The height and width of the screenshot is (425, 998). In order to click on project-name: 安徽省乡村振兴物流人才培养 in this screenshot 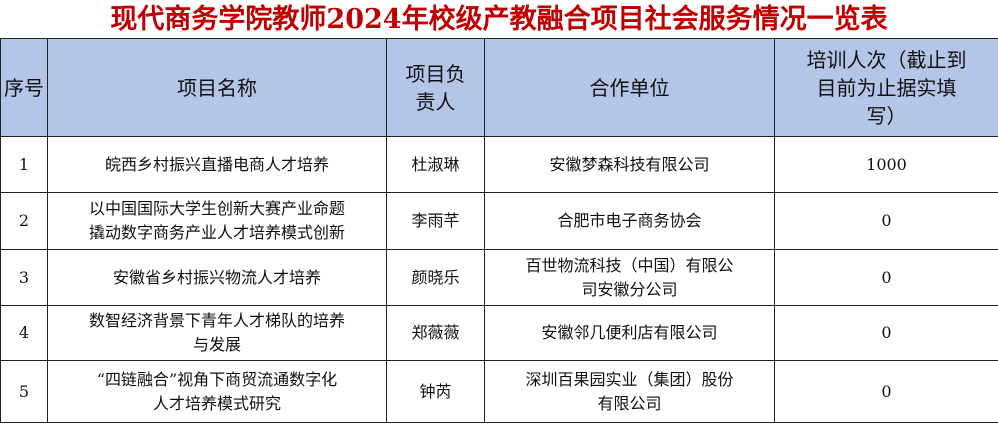, I will do `click(217, 277)`.